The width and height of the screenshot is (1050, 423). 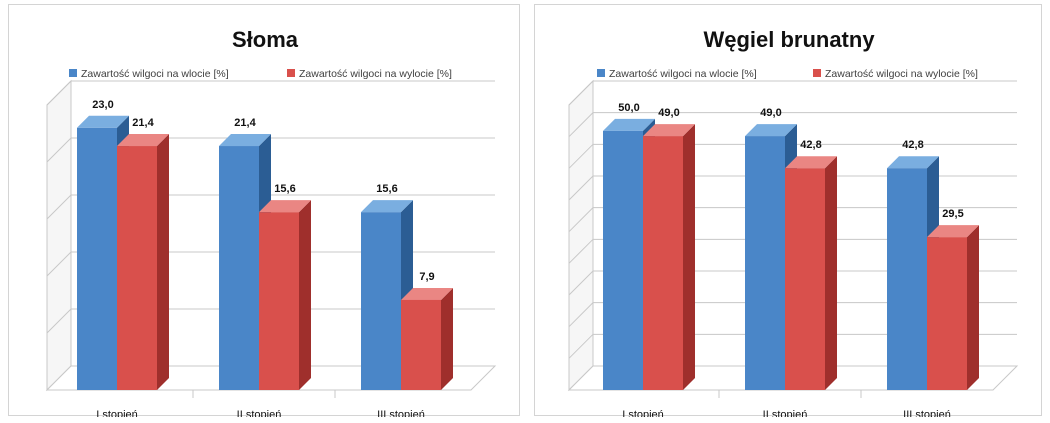 I want to click on chart-title: Słoma, so click(x=265, y=39).